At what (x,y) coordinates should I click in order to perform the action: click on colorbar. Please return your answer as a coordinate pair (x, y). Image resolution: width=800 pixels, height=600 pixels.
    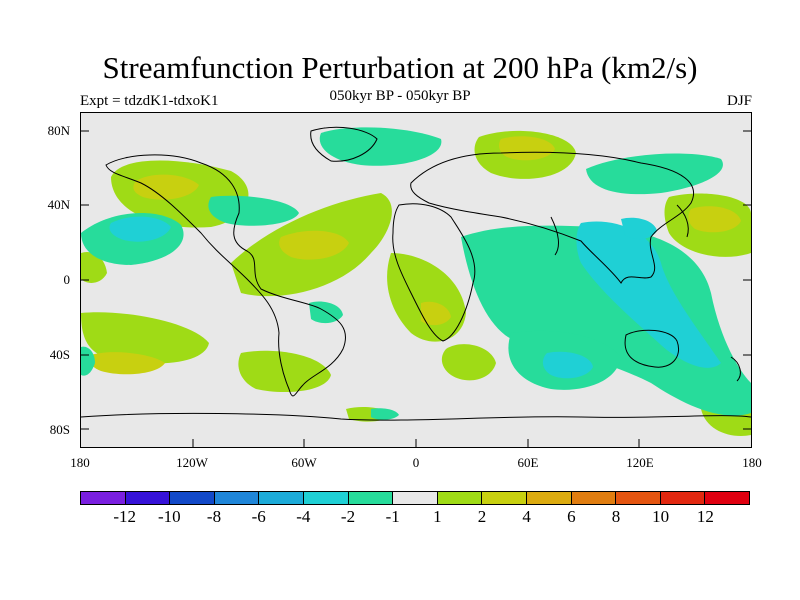
    Looking at the image, I should click on (415, 498).